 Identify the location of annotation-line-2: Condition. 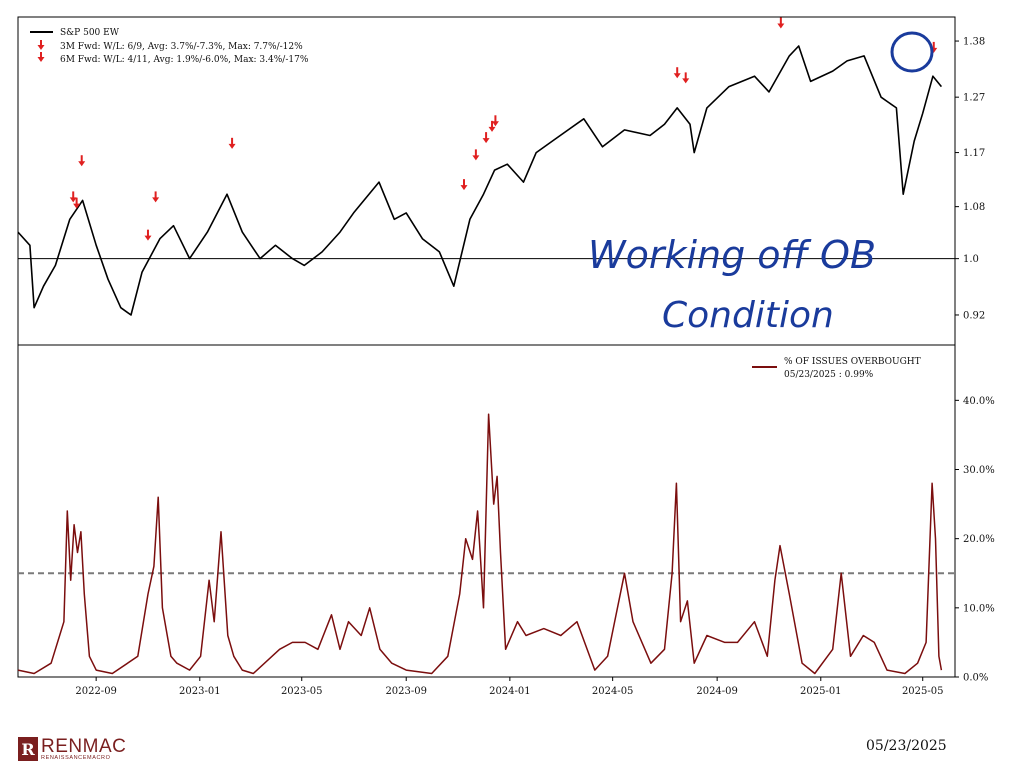
(748, 315).